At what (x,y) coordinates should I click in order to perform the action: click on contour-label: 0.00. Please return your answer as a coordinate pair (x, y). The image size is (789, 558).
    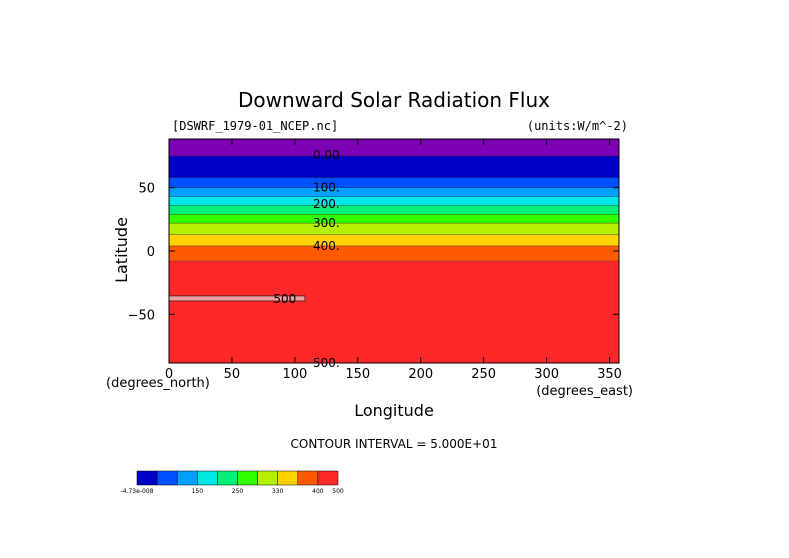
    Looking at the image, I should click on (326, 155).